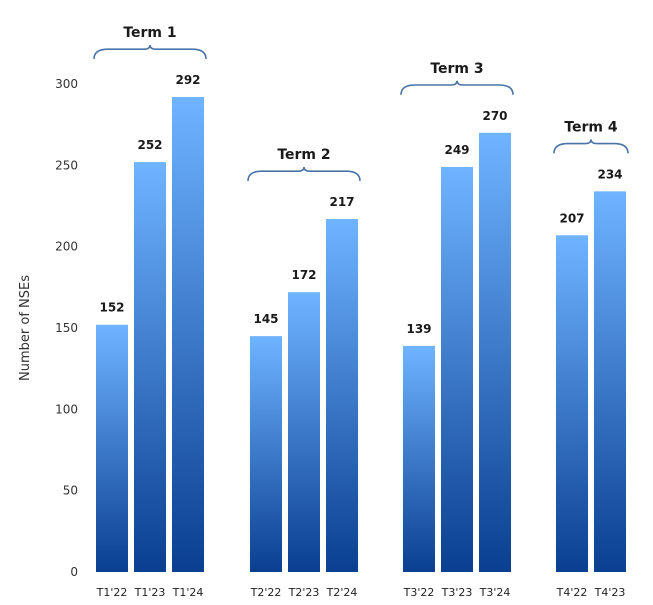 The image size is (653, 605). I want to click on value-label: 217, so click(341, 202).